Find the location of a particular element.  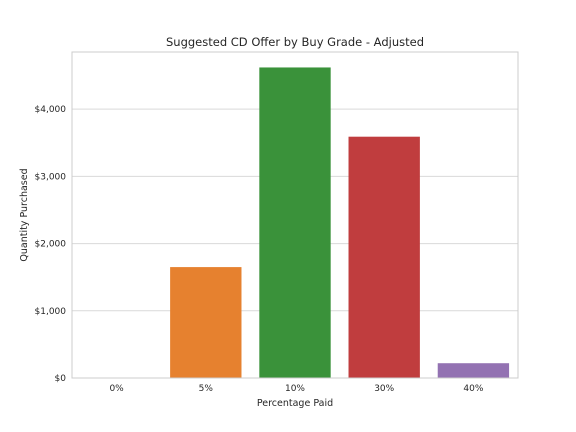

y-axis-label: Quantity Purchased is located at coordinates (24, 214).